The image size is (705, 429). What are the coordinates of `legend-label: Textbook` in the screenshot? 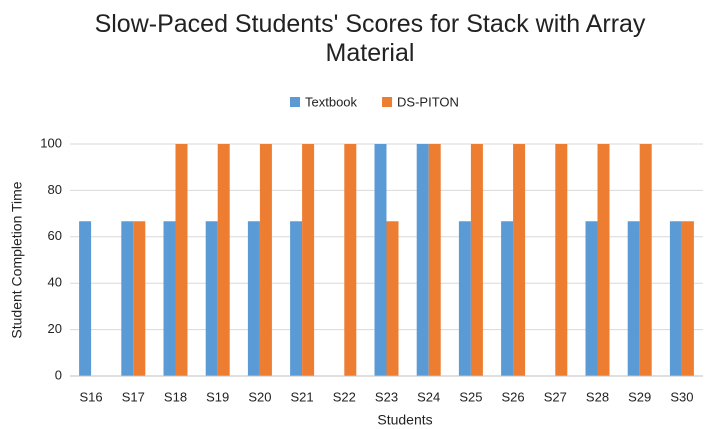 It's located at (331, 101).